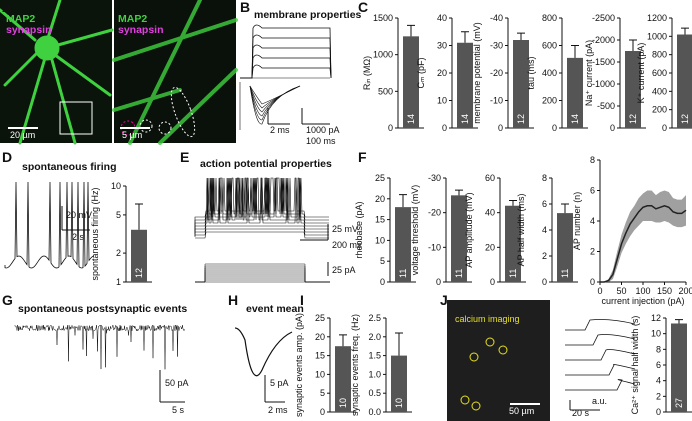 This screenshot has height=421, width=692. What do you see at coordinates (132, 135) in the screenshot?
I see `scale-bar-label: 5 µm` at bounding box center [132, 135].